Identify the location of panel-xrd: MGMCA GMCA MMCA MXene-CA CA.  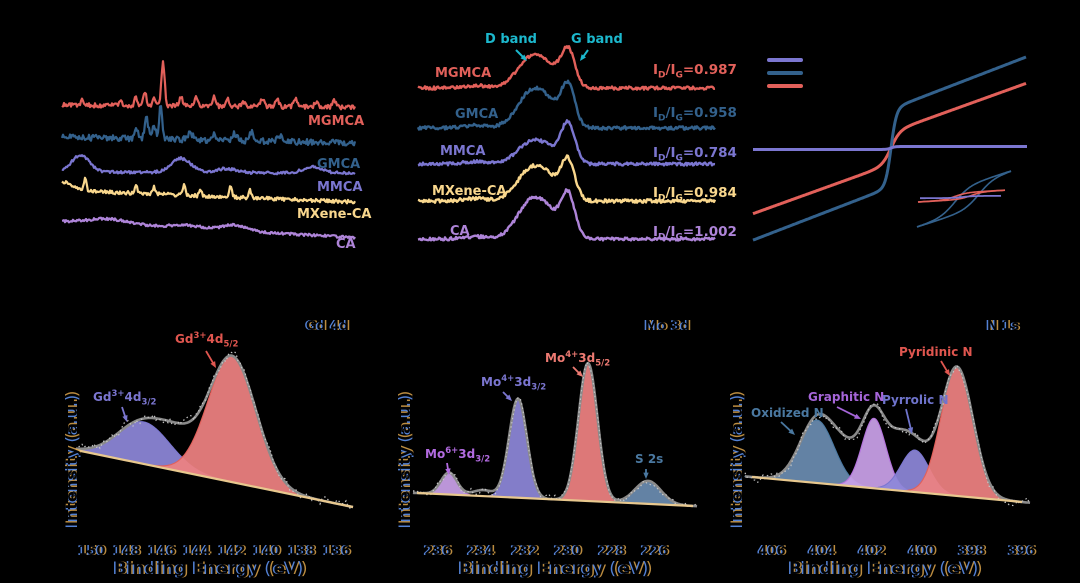
(213, 152).